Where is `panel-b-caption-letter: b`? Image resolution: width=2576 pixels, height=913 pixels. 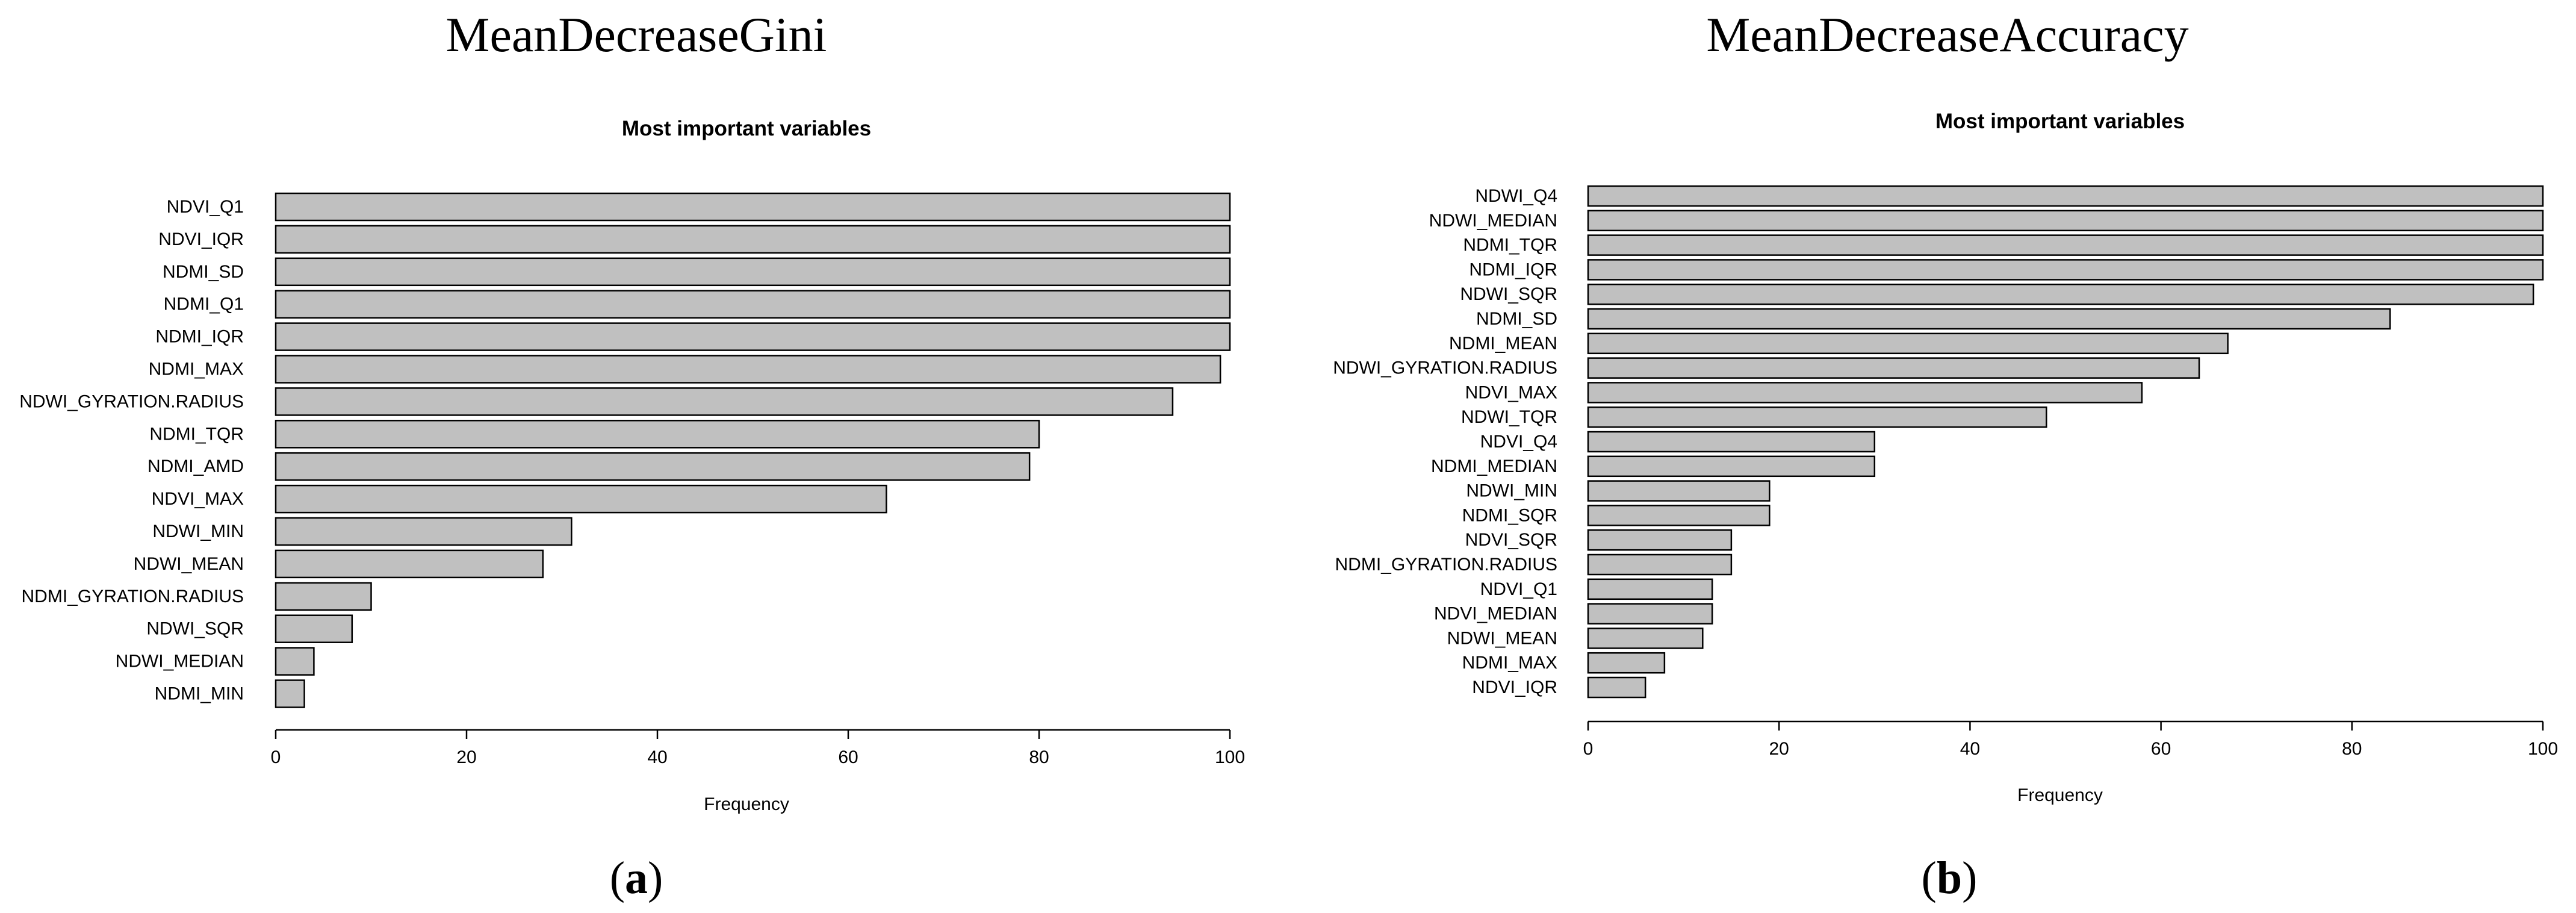 panel-b-caption-letter: b is located at coordinates (1949, 878).